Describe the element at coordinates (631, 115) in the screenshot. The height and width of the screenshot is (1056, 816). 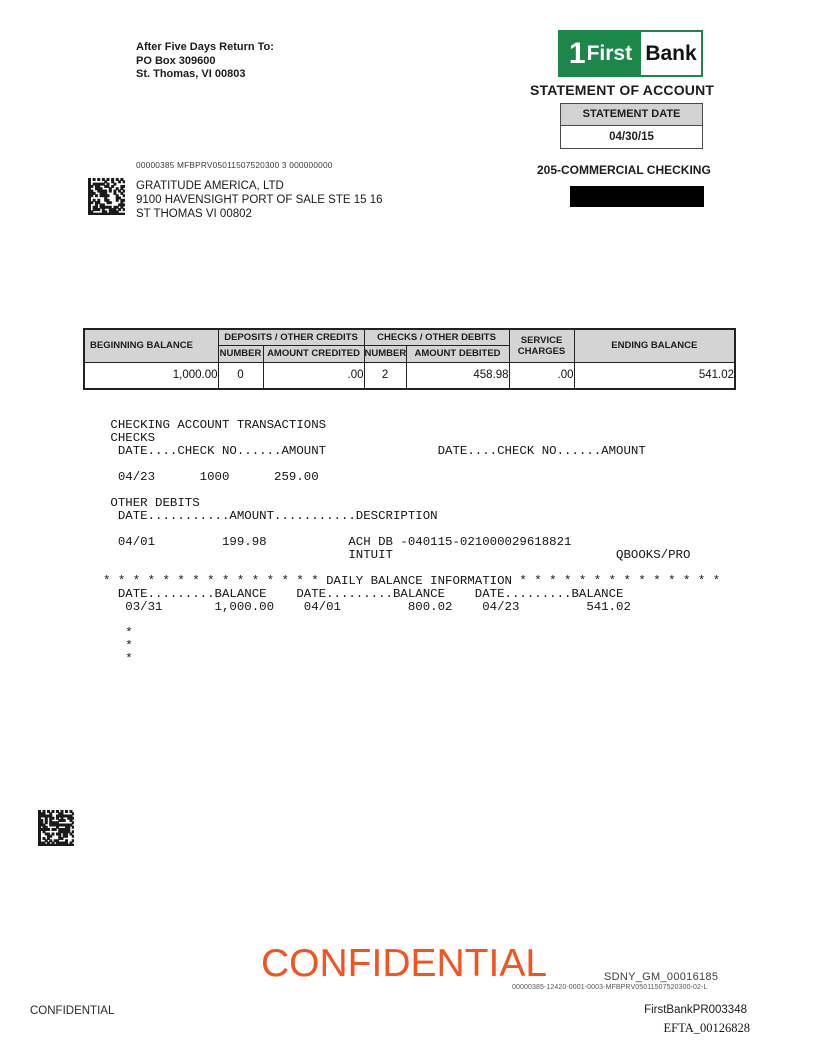
I see `statement-date-label: STATEMENT DATE` at that location.